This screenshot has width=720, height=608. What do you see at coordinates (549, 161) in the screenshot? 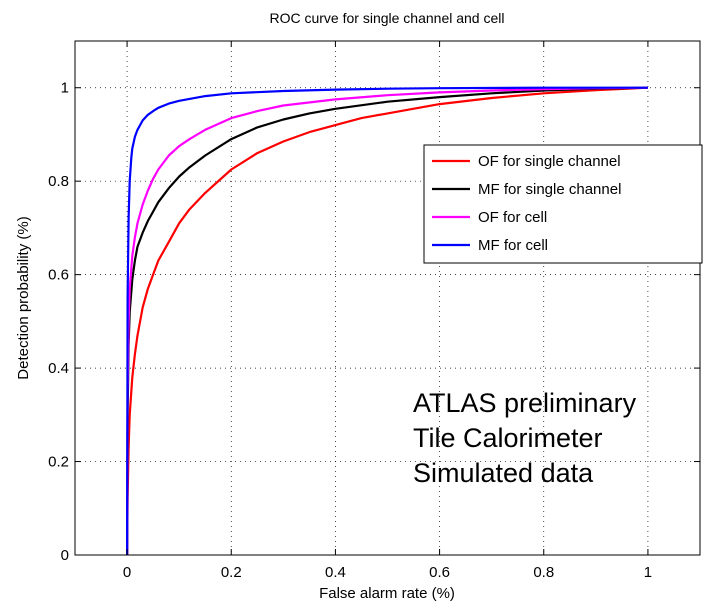
I see `legend-label-1: OF for single channel` at bounding box center [549, 161].